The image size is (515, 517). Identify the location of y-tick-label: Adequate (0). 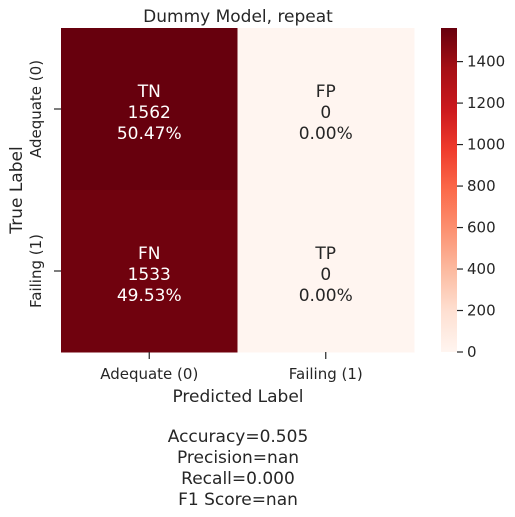
(36, 109).